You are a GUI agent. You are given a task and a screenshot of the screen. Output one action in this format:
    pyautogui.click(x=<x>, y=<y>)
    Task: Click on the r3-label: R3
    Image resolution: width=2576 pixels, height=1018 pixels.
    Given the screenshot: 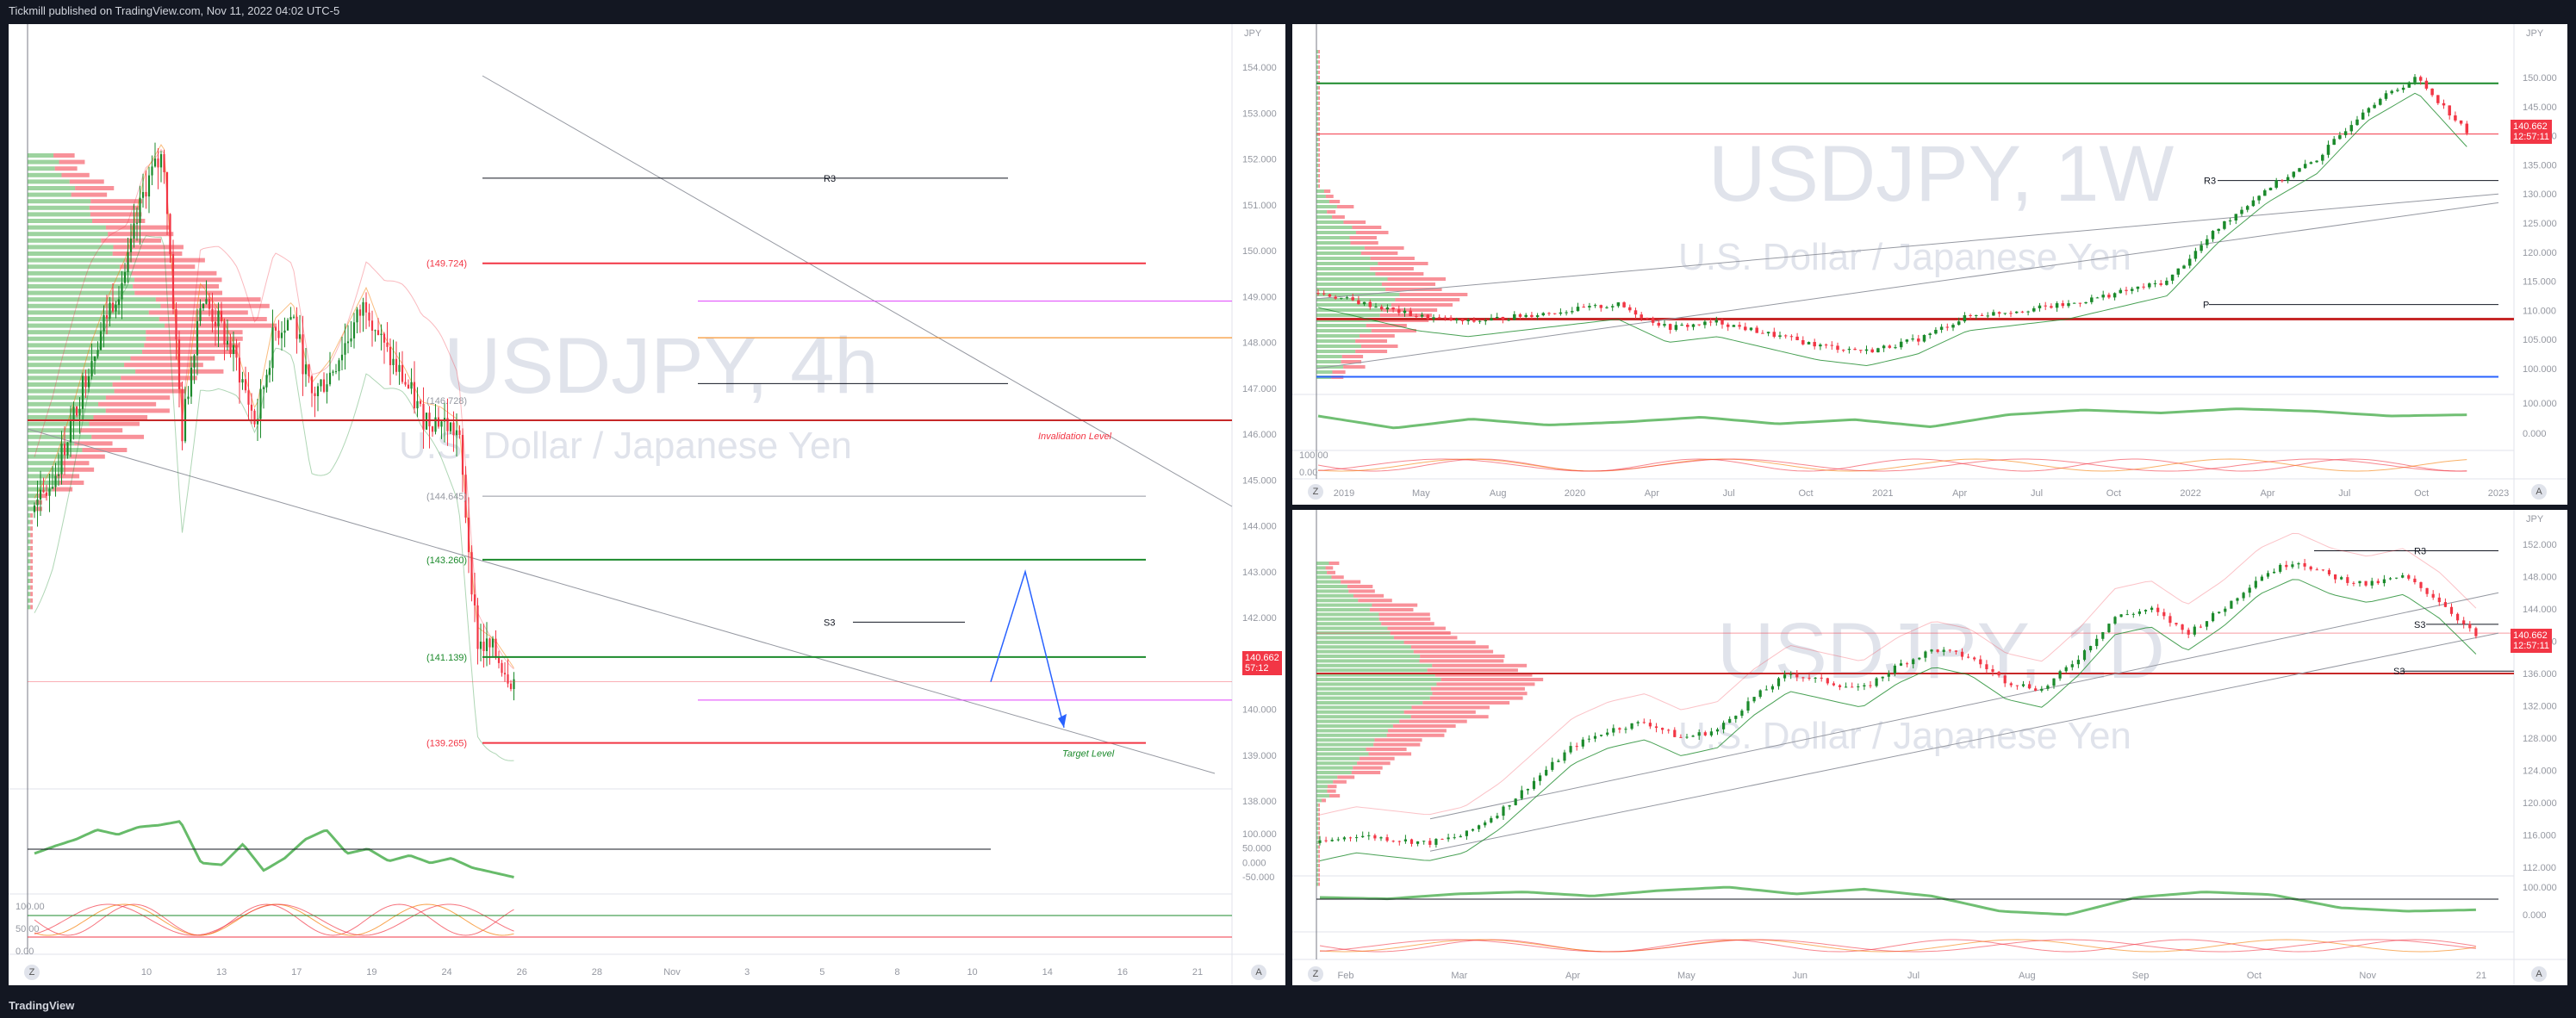 What is the action you would take?
    pyautogui.click(x=2420, y=552)
    